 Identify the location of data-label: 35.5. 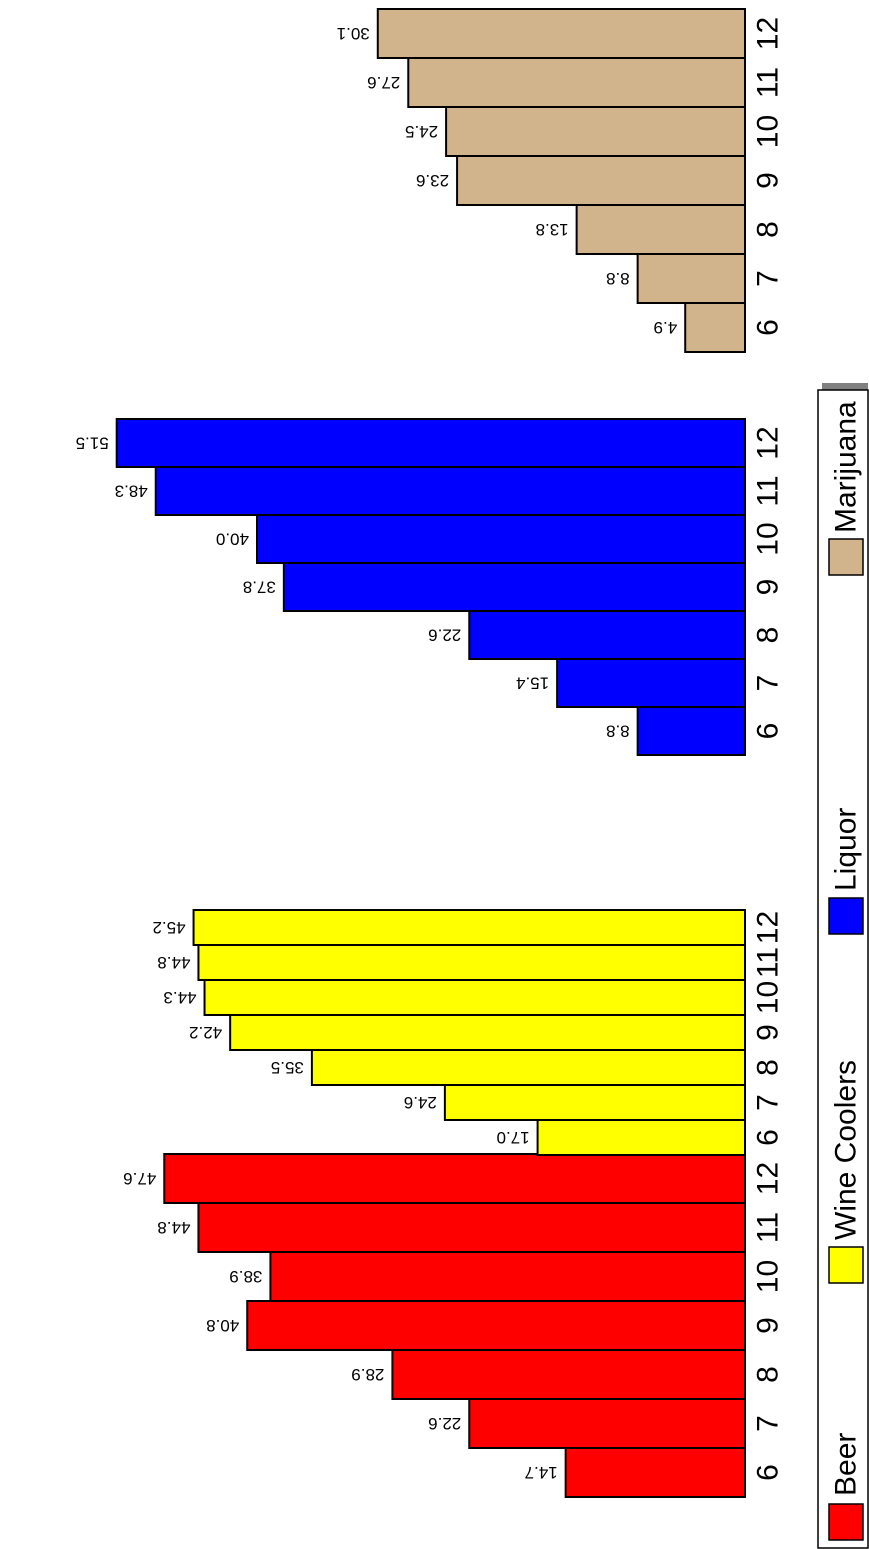
(287, 1067).